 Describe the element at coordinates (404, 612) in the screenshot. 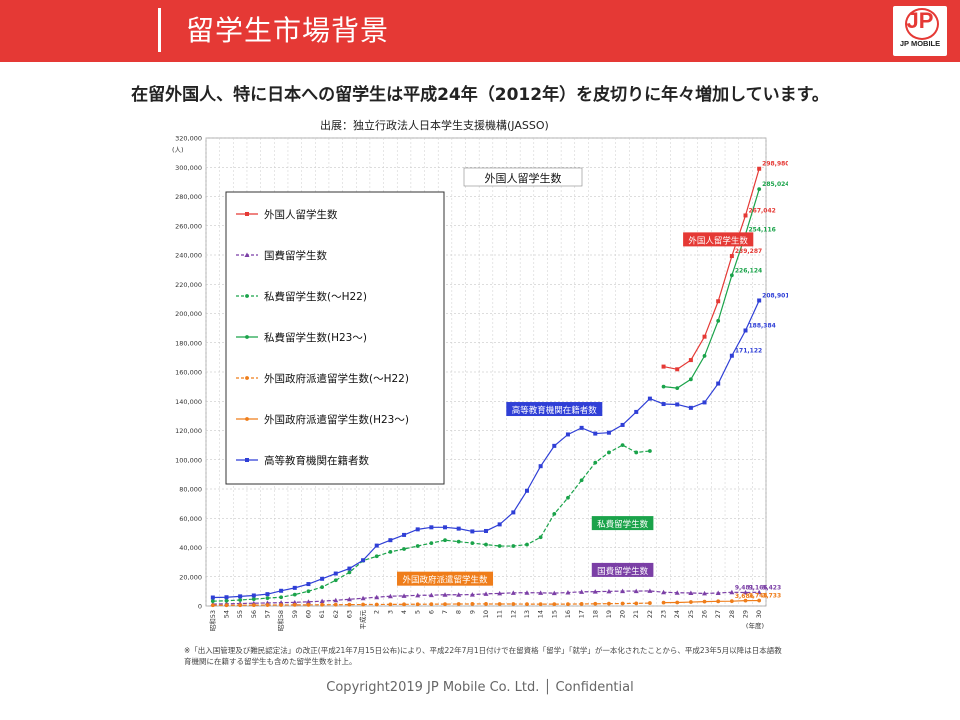

I see `x-tick-label: 4` at that location.